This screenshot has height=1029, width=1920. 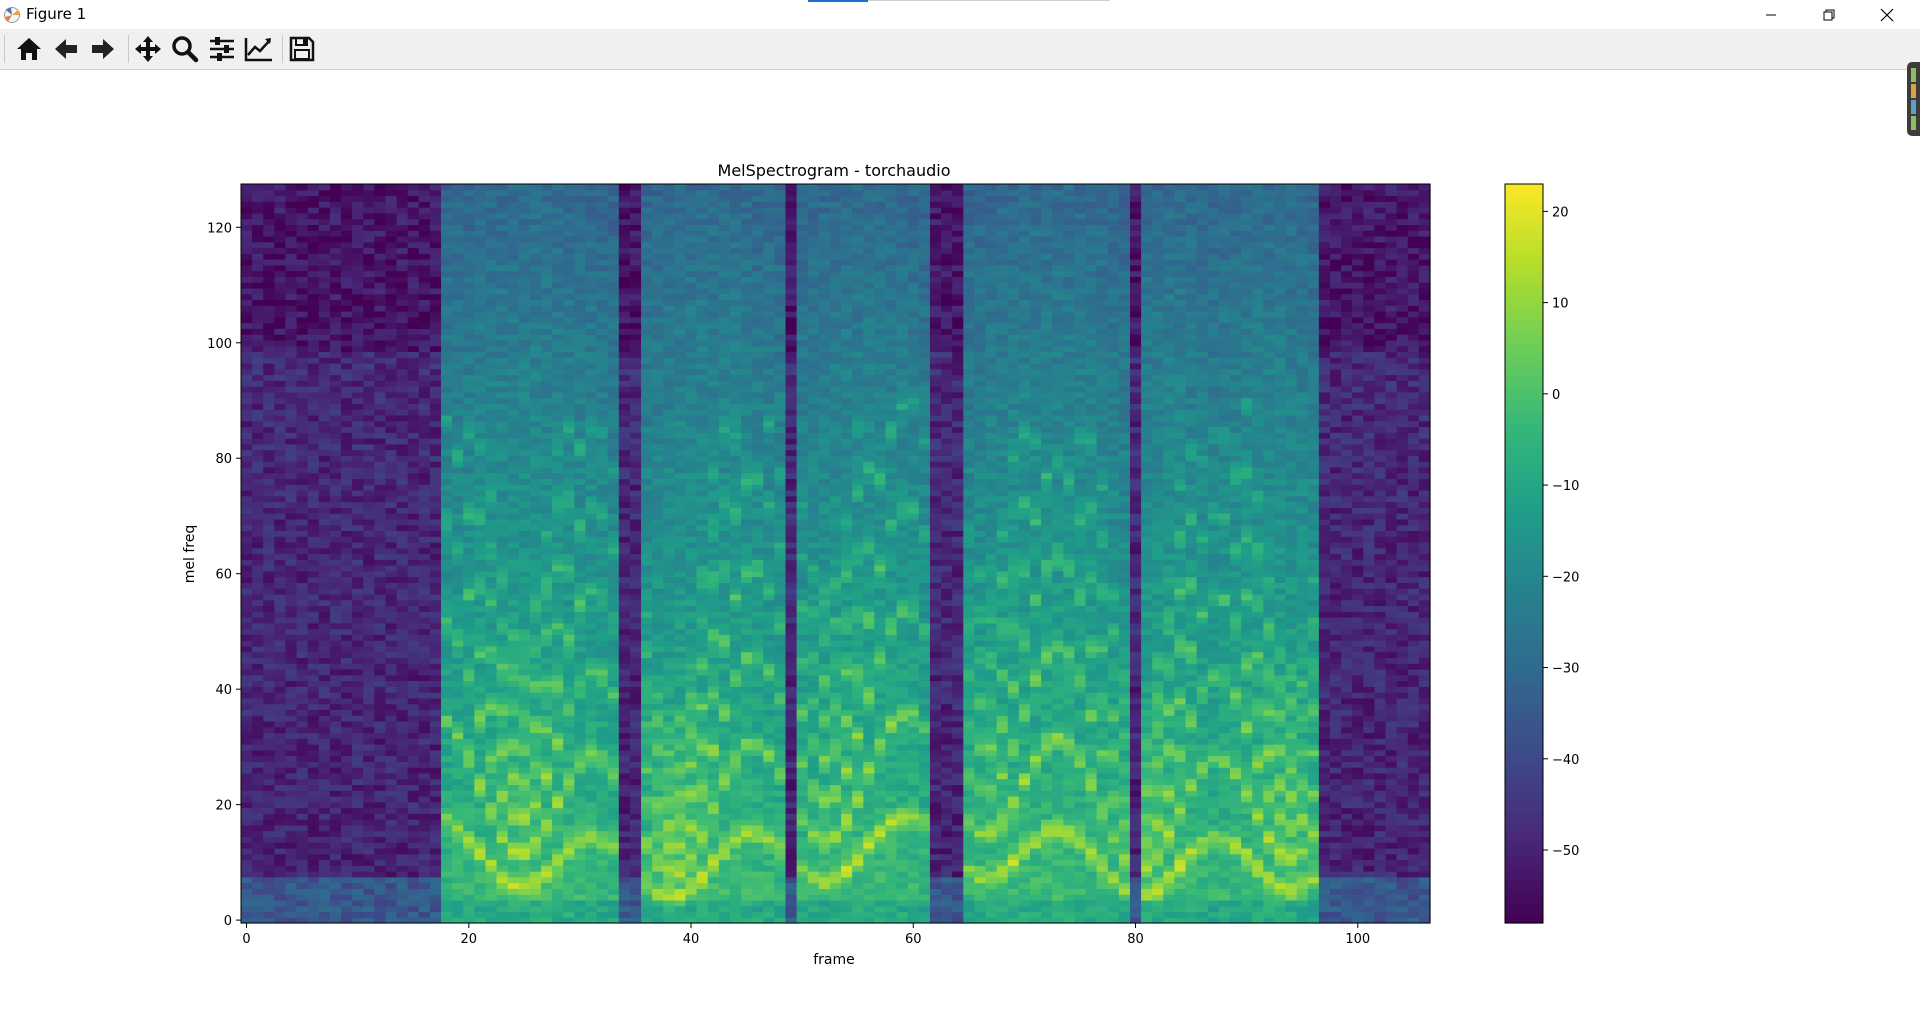 I want to click on forward-button, so click(x=103, y=49).